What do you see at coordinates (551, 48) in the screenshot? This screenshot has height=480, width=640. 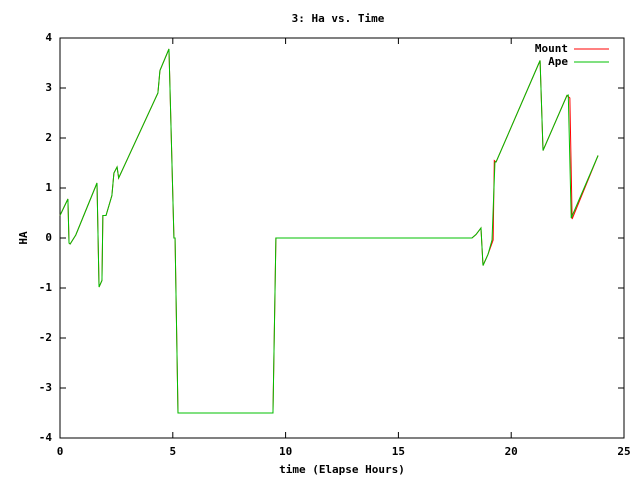 I see `legend-label: Mount` at bounding box center [551, 48].